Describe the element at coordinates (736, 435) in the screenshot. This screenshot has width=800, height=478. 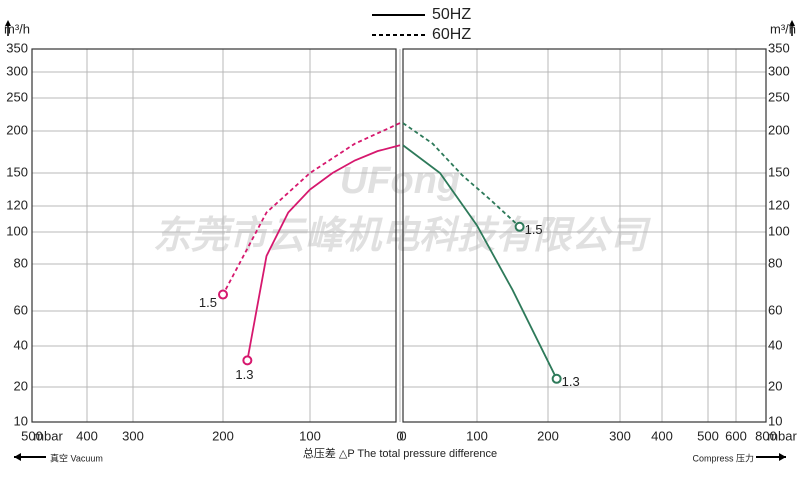
I see `x-tick-label: 600` at that location.